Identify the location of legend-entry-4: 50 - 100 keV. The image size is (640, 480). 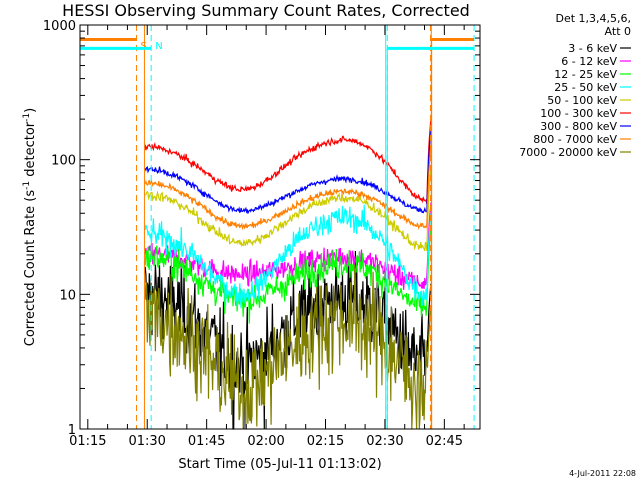
(582, 100).